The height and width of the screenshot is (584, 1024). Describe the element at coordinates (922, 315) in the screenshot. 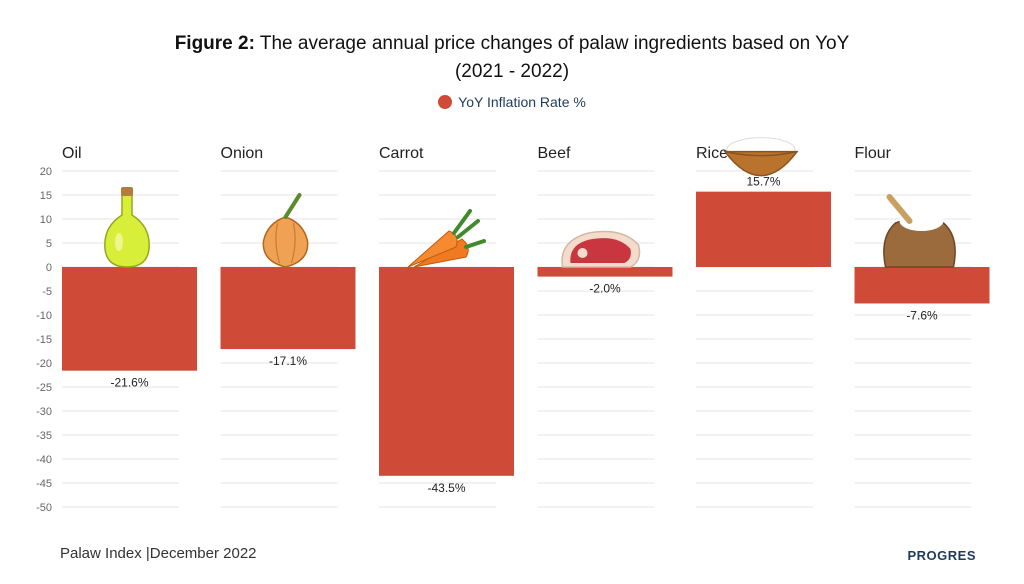

I see `data-label: -7.6%` at that location.